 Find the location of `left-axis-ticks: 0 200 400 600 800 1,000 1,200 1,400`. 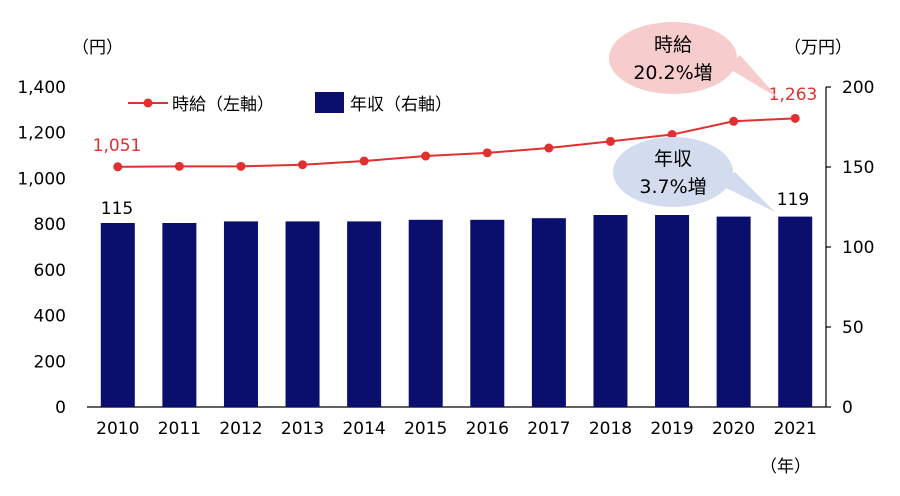

left-axis-ticks: 0 200 400 600 800 1,000 1,200 1,400 is located at coordinates (41, 248).